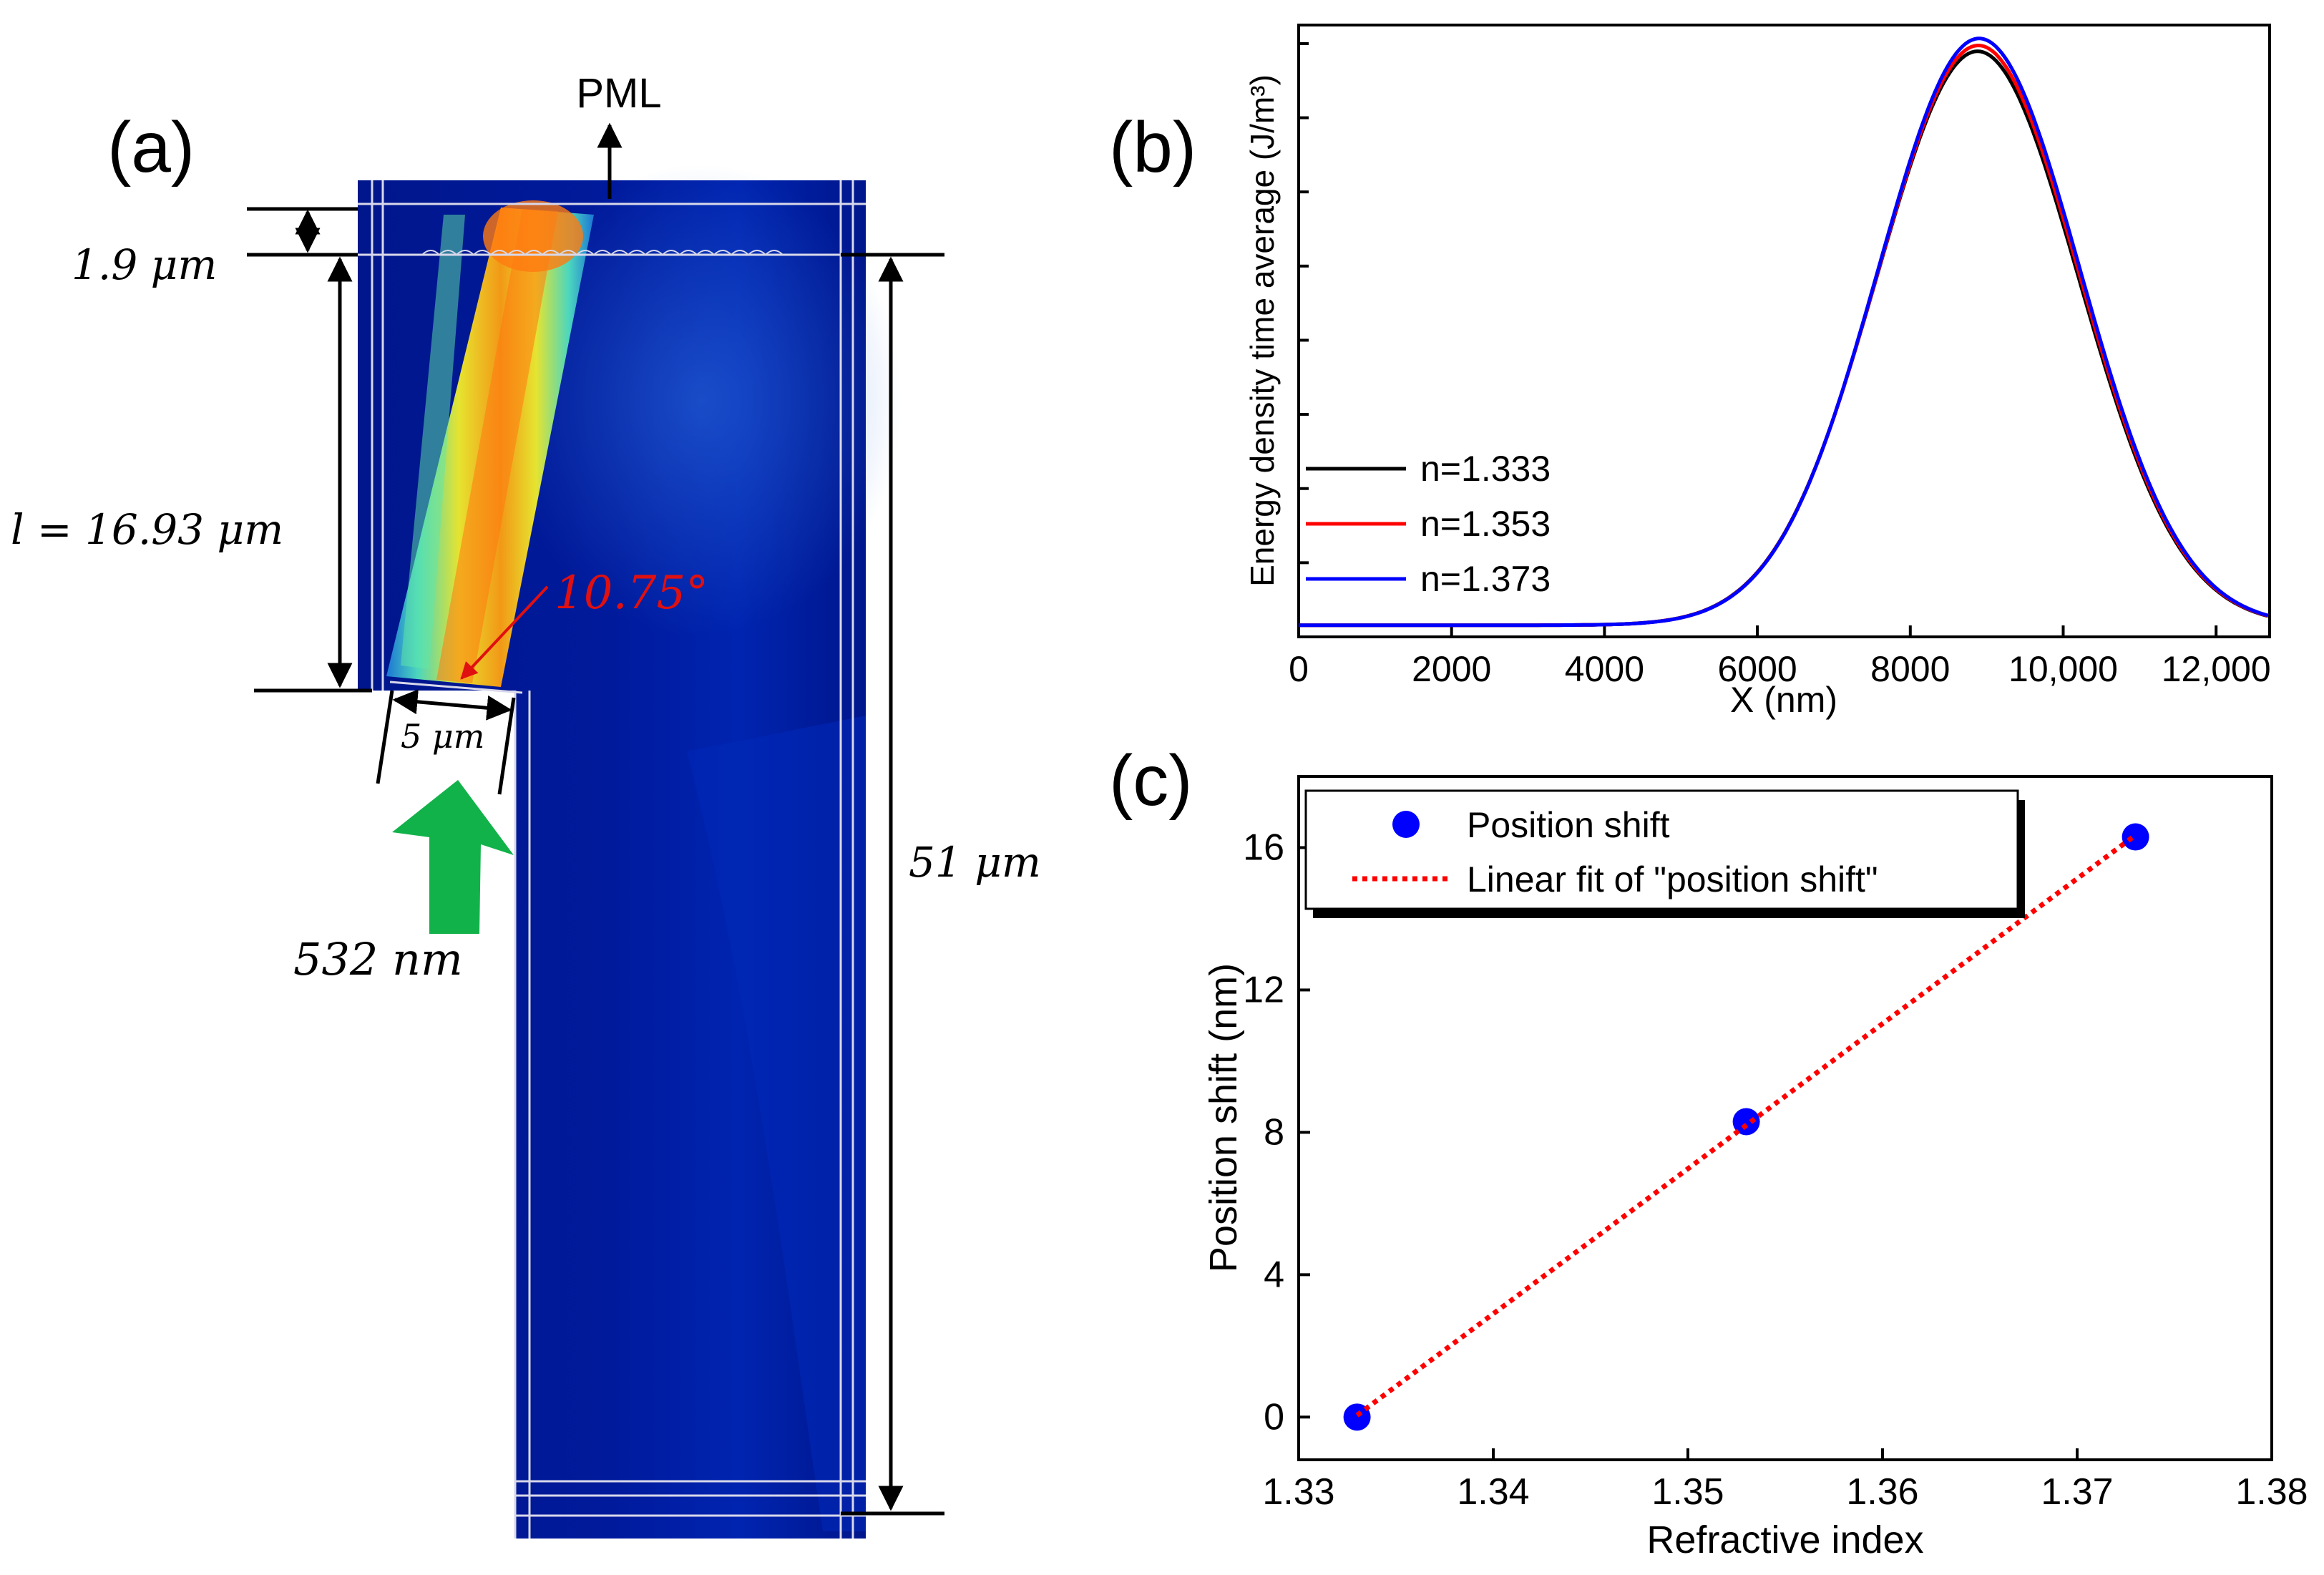 The height and width of the screenshot is (1575, 2324). I want to click on chart-c-fit-line, so click(1746, 1125).